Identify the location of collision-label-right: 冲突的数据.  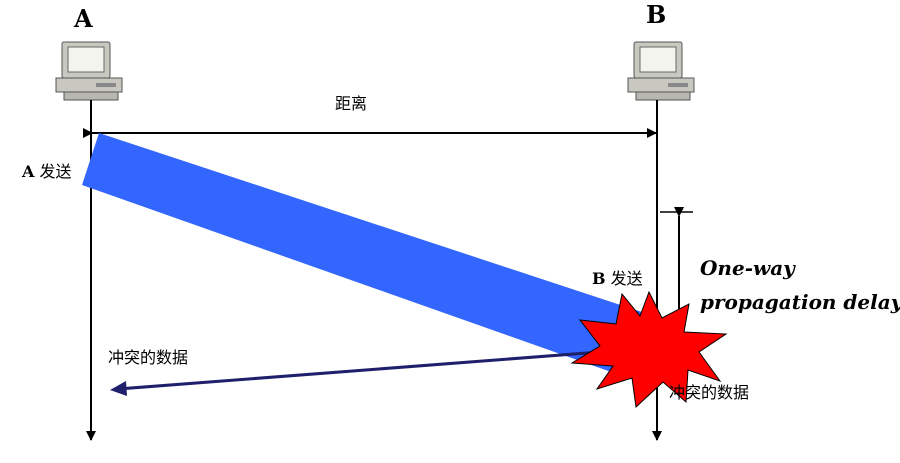
(709, 392).